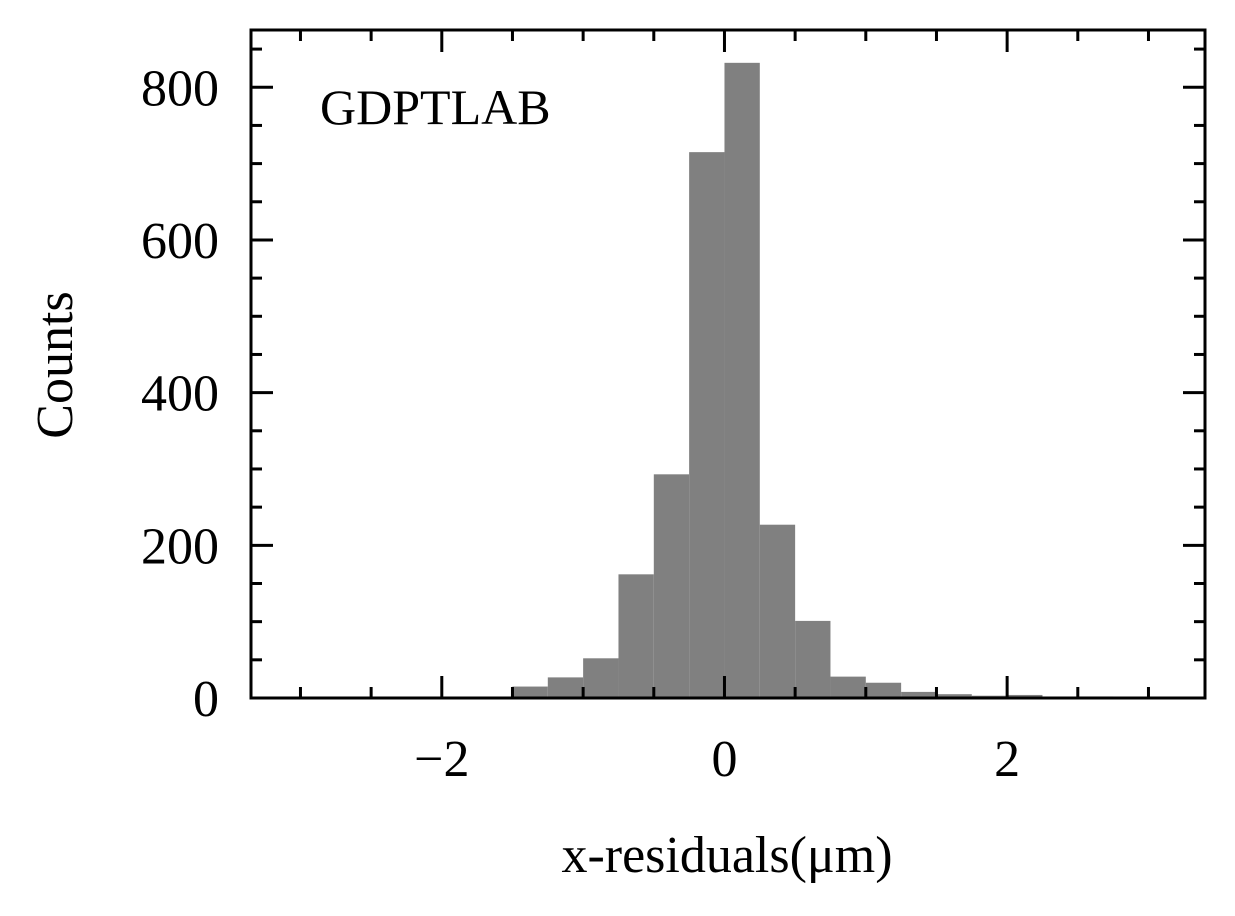  Describe the element at coordinates (441, 759) in the screenshot. I see `x-tick-label: −2` at that location.